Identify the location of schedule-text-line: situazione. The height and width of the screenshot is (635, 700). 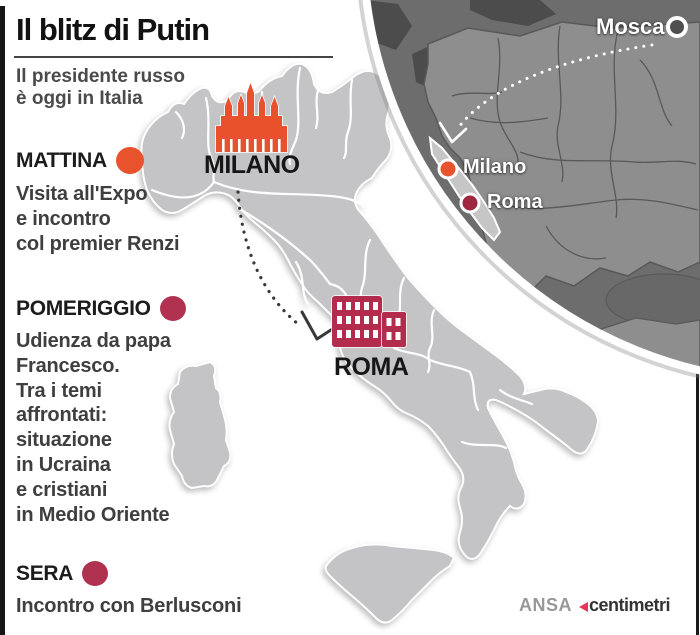
(64, 440).